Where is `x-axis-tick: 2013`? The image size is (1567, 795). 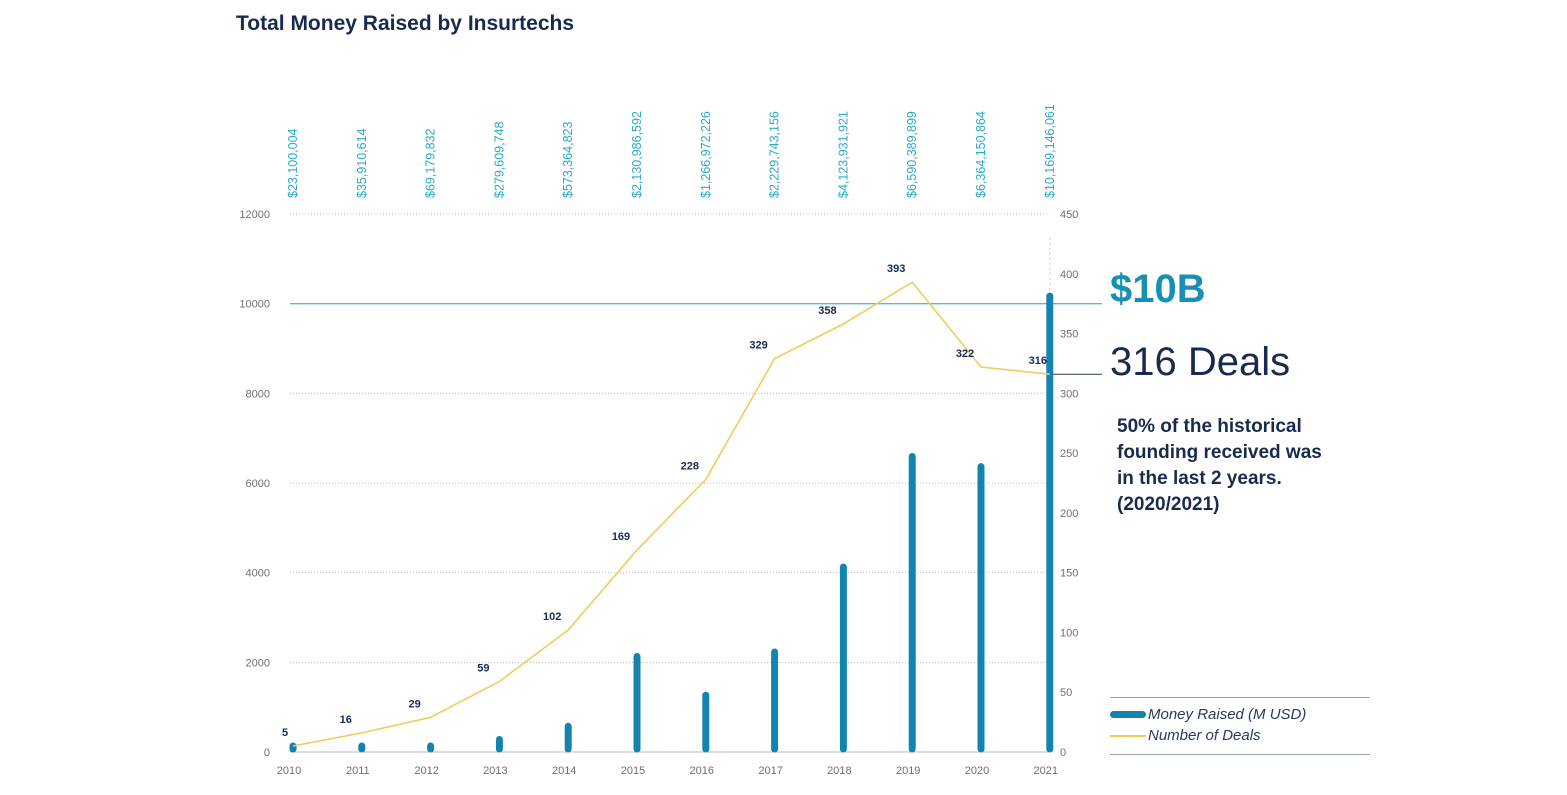 x-axis-tick: 2013 is located at coordinates (495, 771).